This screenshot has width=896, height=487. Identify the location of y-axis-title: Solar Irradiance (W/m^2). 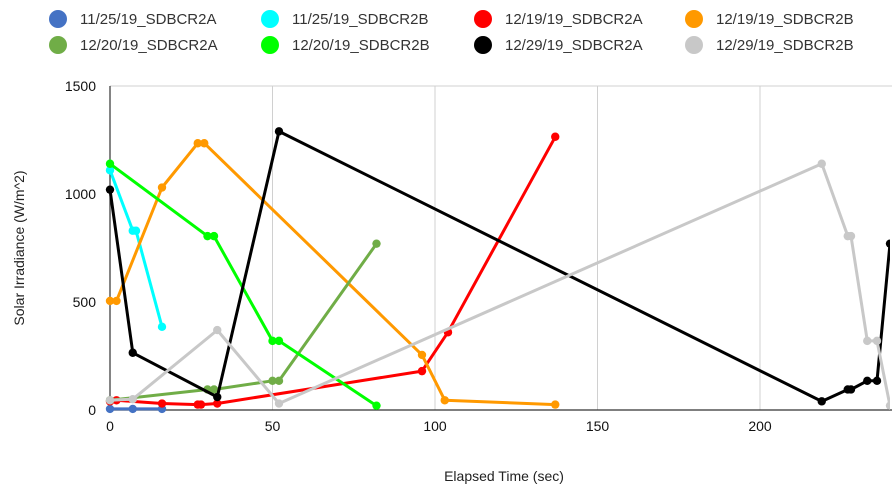
(19, 247).